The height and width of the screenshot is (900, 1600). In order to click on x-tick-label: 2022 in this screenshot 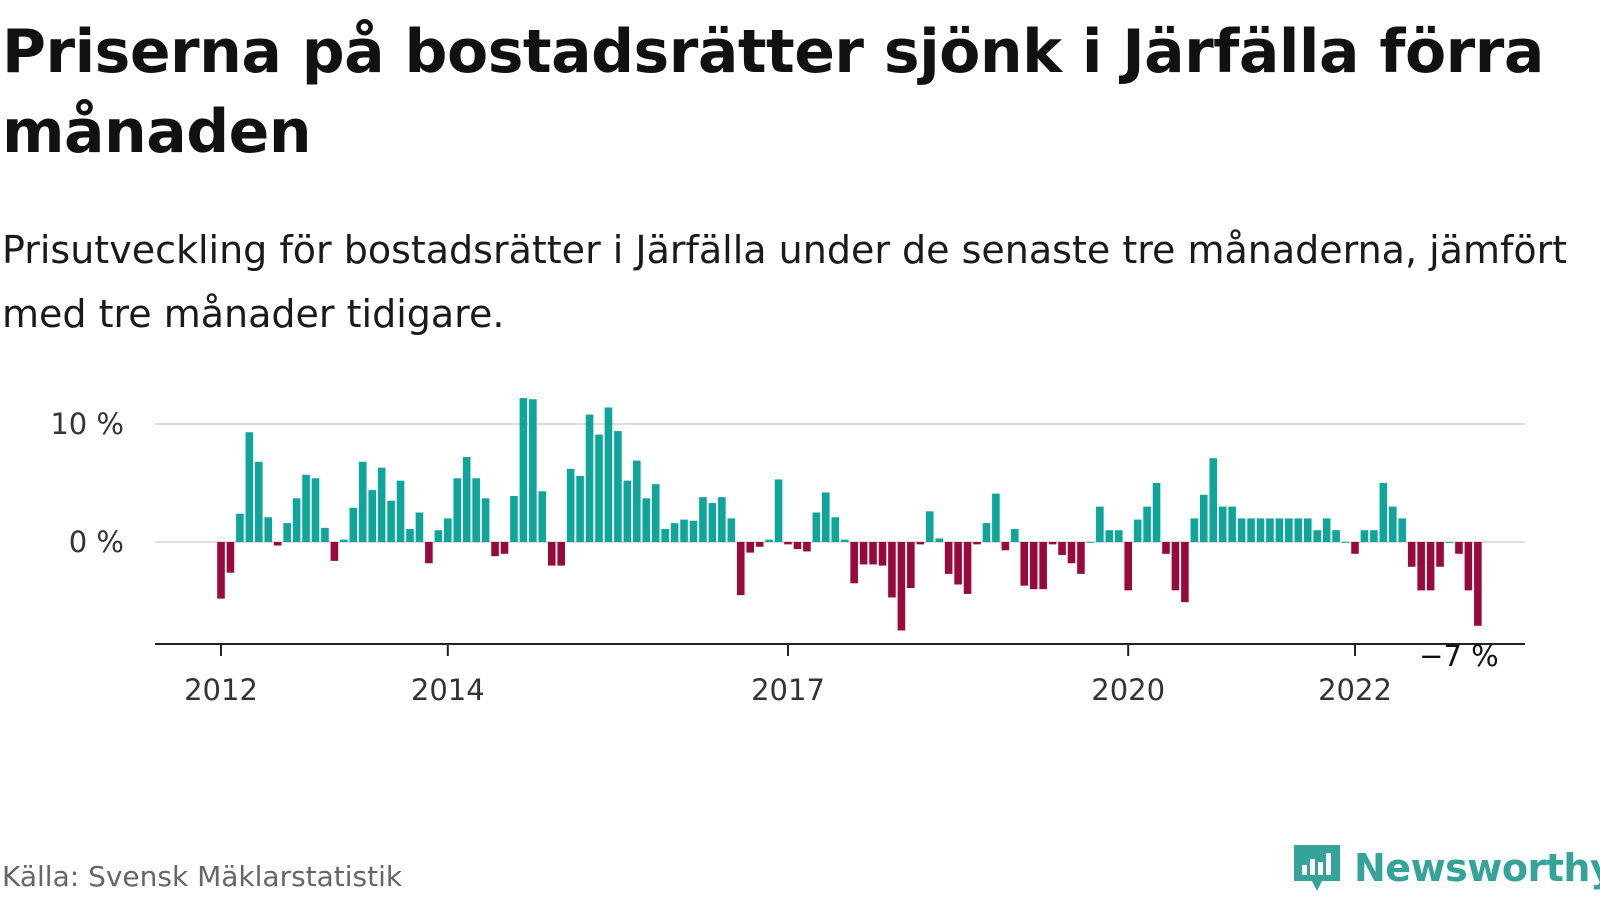, I will do `click(1355, 690)`.